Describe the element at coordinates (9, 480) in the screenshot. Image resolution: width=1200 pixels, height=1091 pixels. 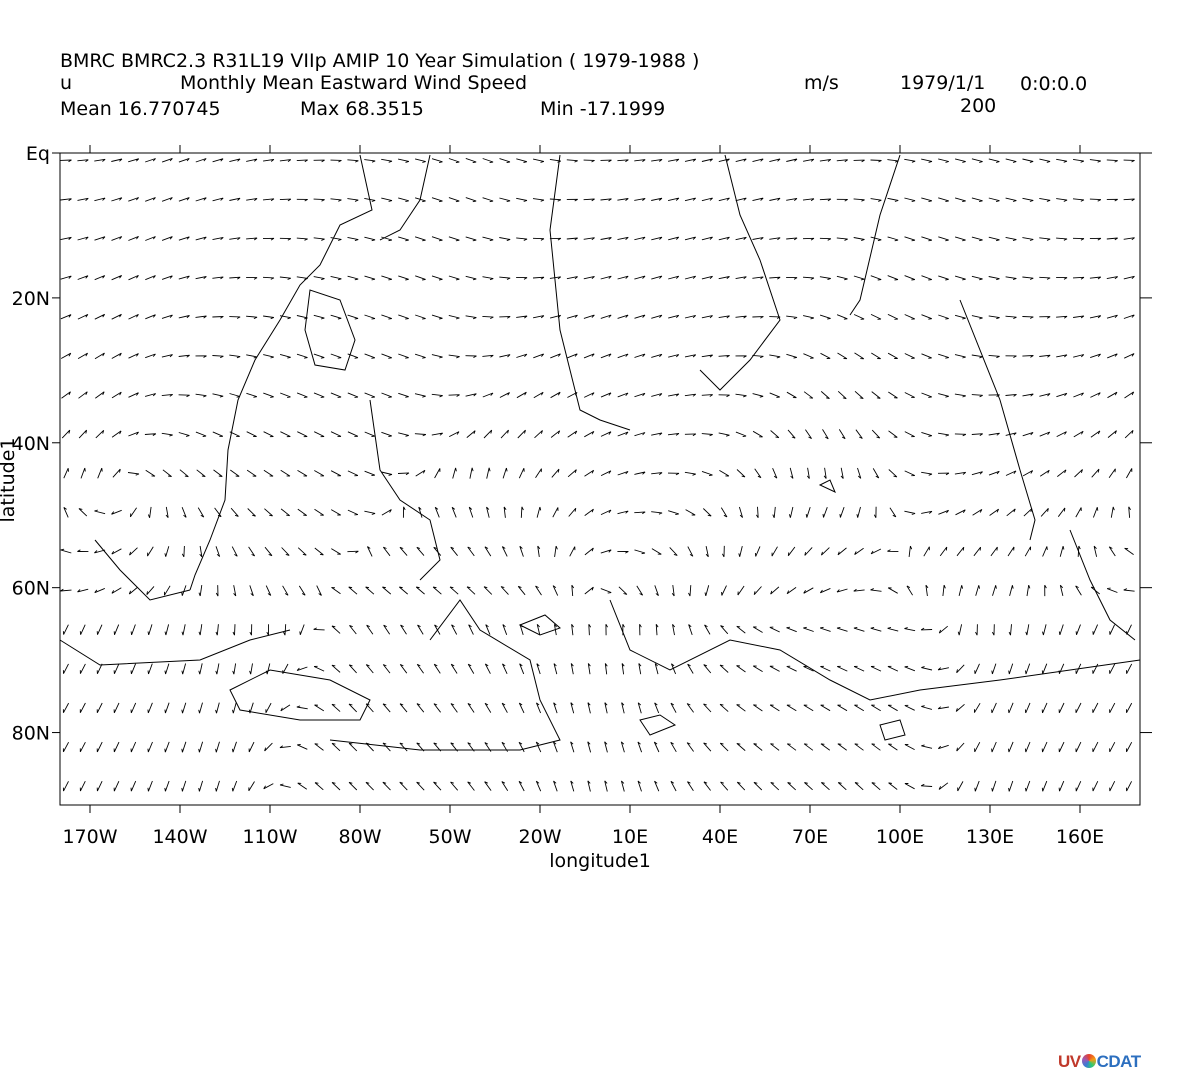
I see `y-axis-label: latitude1` at that location.